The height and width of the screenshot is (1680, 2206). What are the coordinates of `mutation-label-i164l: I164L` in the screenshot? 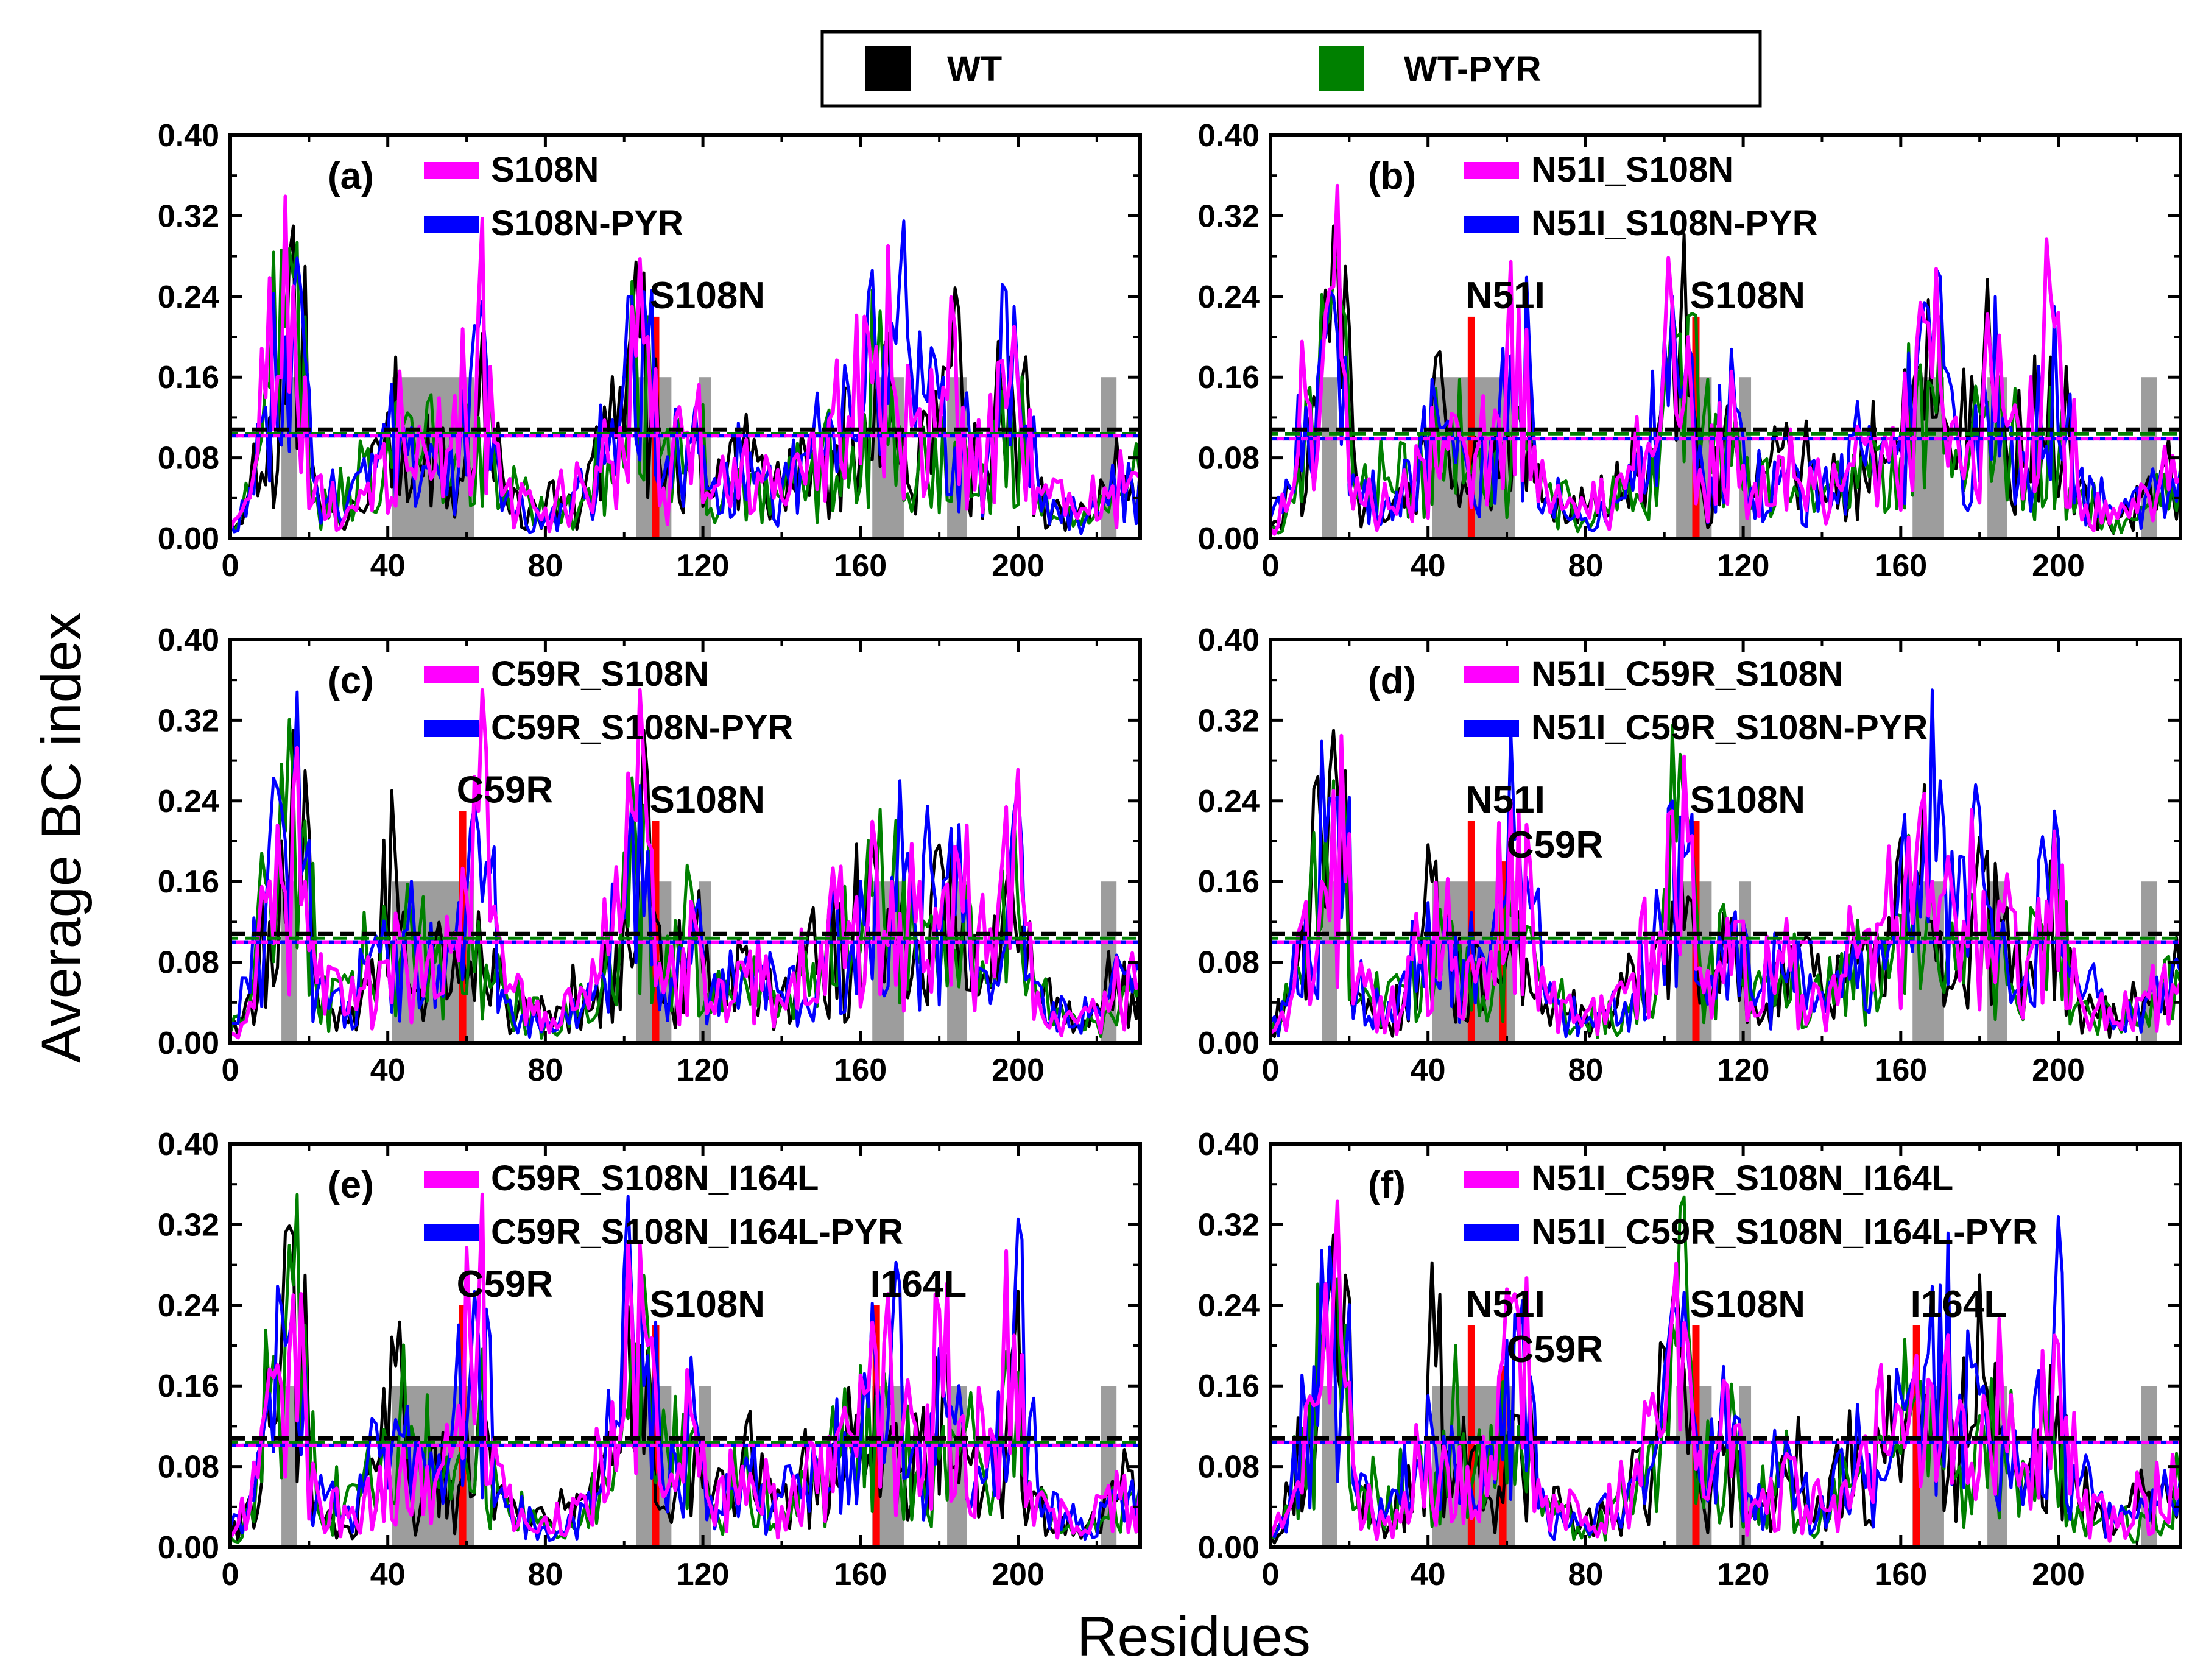 It's located at (1959, 1304).